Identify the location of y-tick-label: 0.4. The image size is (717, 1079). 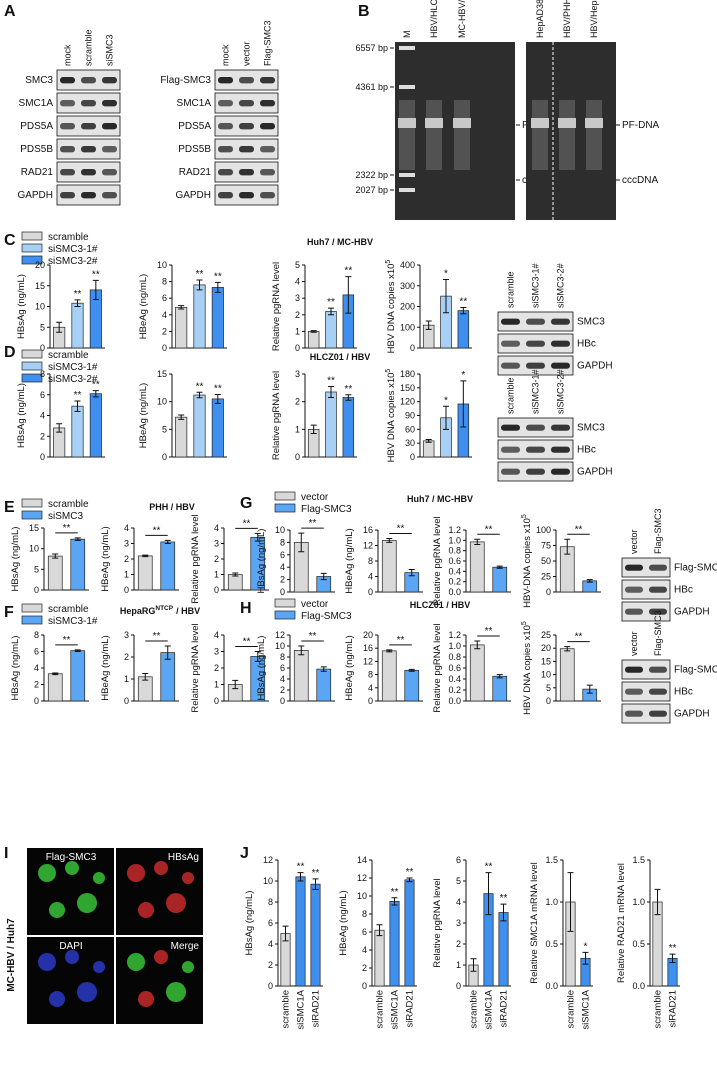
(454, 679).